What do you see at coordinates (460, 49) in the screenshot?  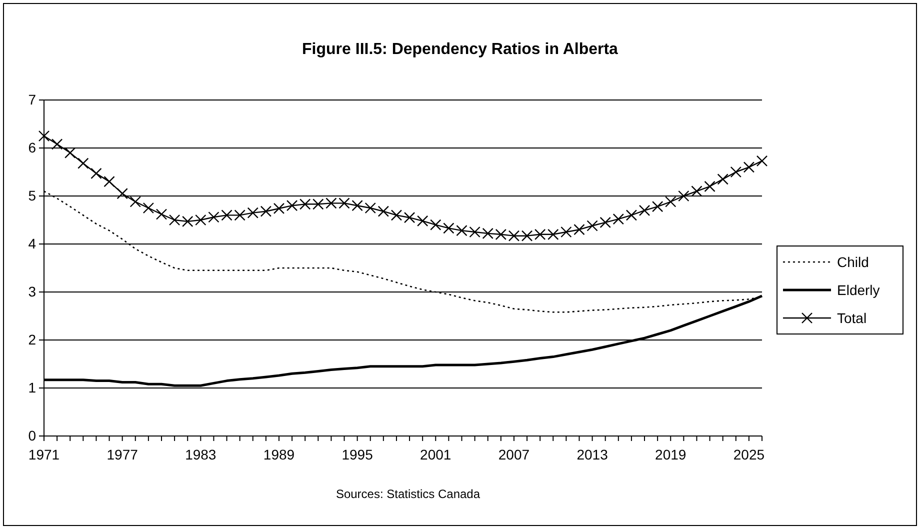 I see `chart-title: Figure III.5: Dependency Ratios in Alberta` at bounding box center [460, 49].